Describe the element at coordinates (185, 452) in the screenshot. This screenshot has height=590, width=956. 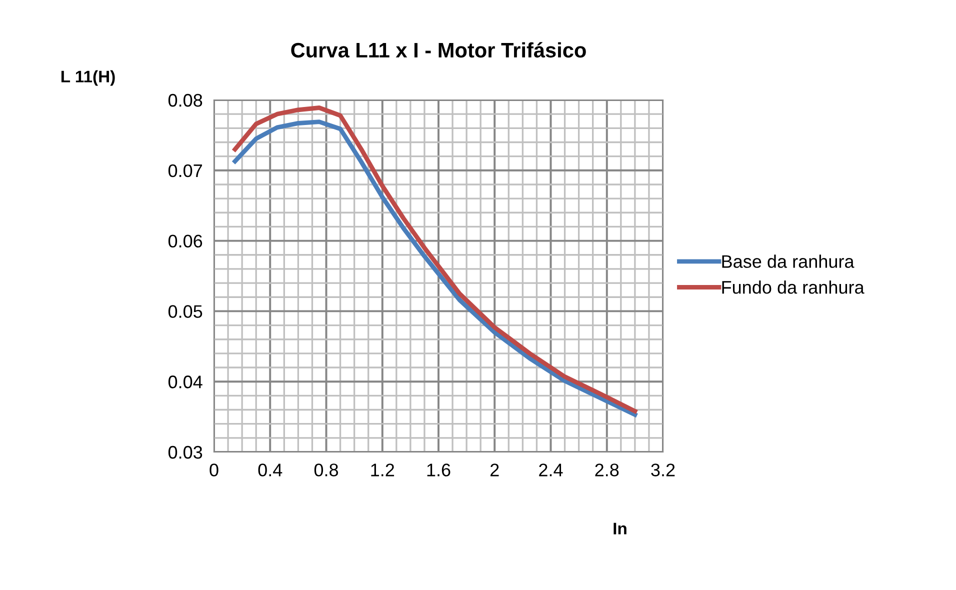
I see `y-tick-label: 0.03` at that location.